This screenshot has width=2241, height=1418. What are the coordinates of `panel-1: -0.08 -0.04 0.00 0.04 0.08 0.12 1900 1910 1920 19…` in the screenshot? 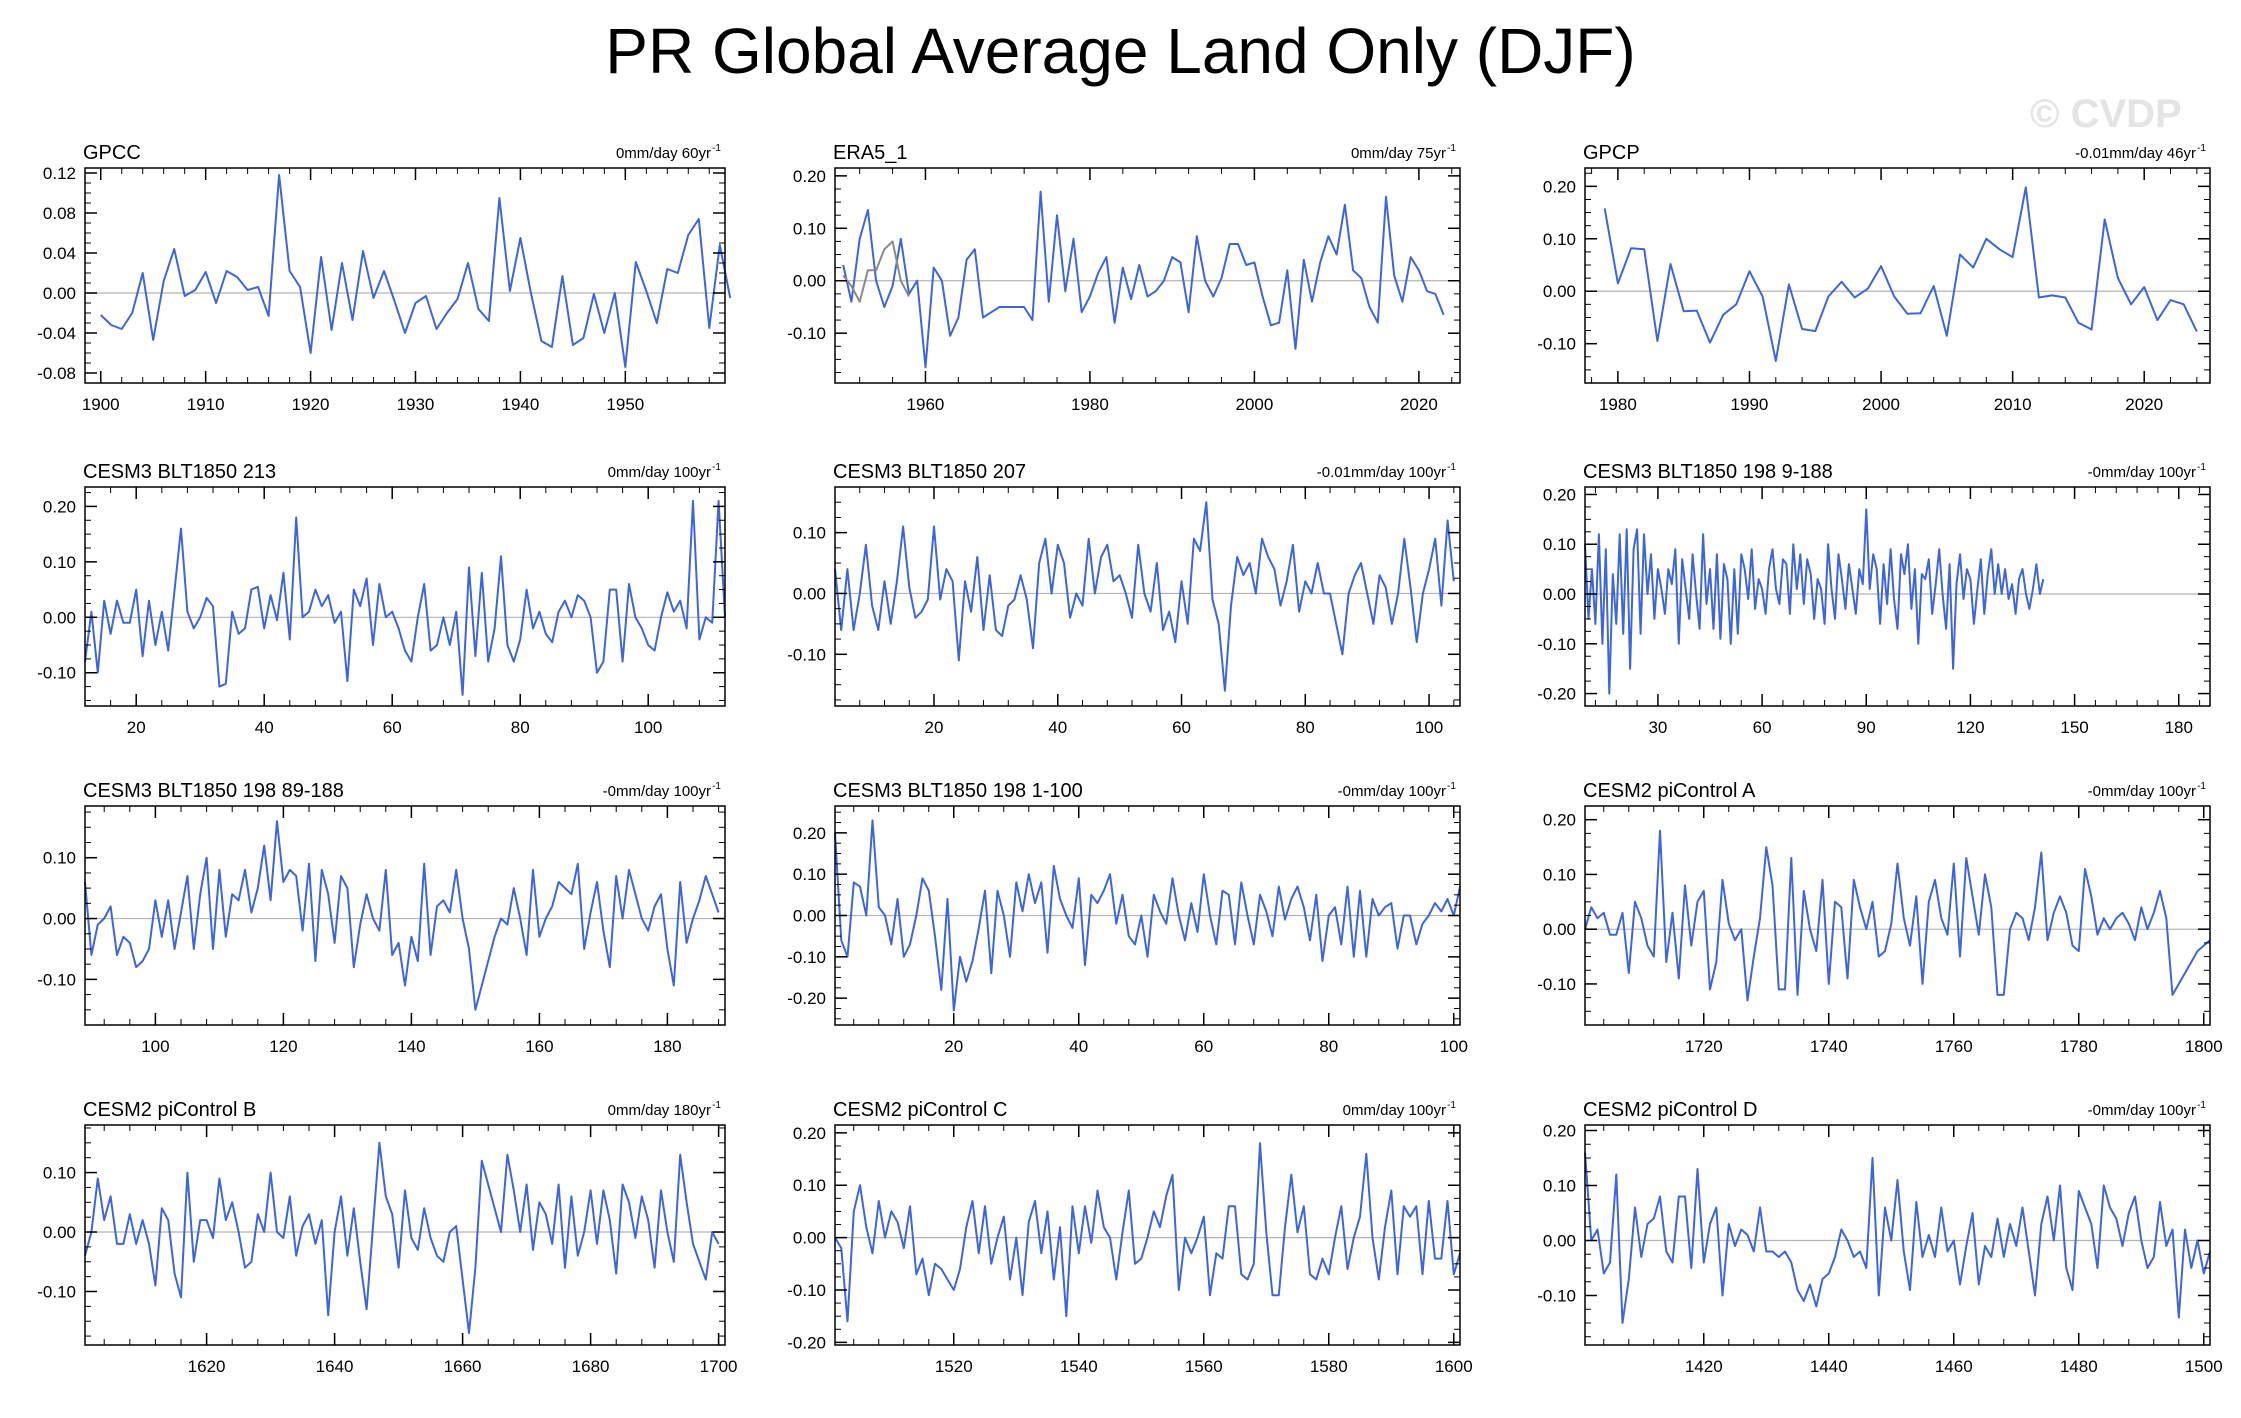 It's located at (384, 278).